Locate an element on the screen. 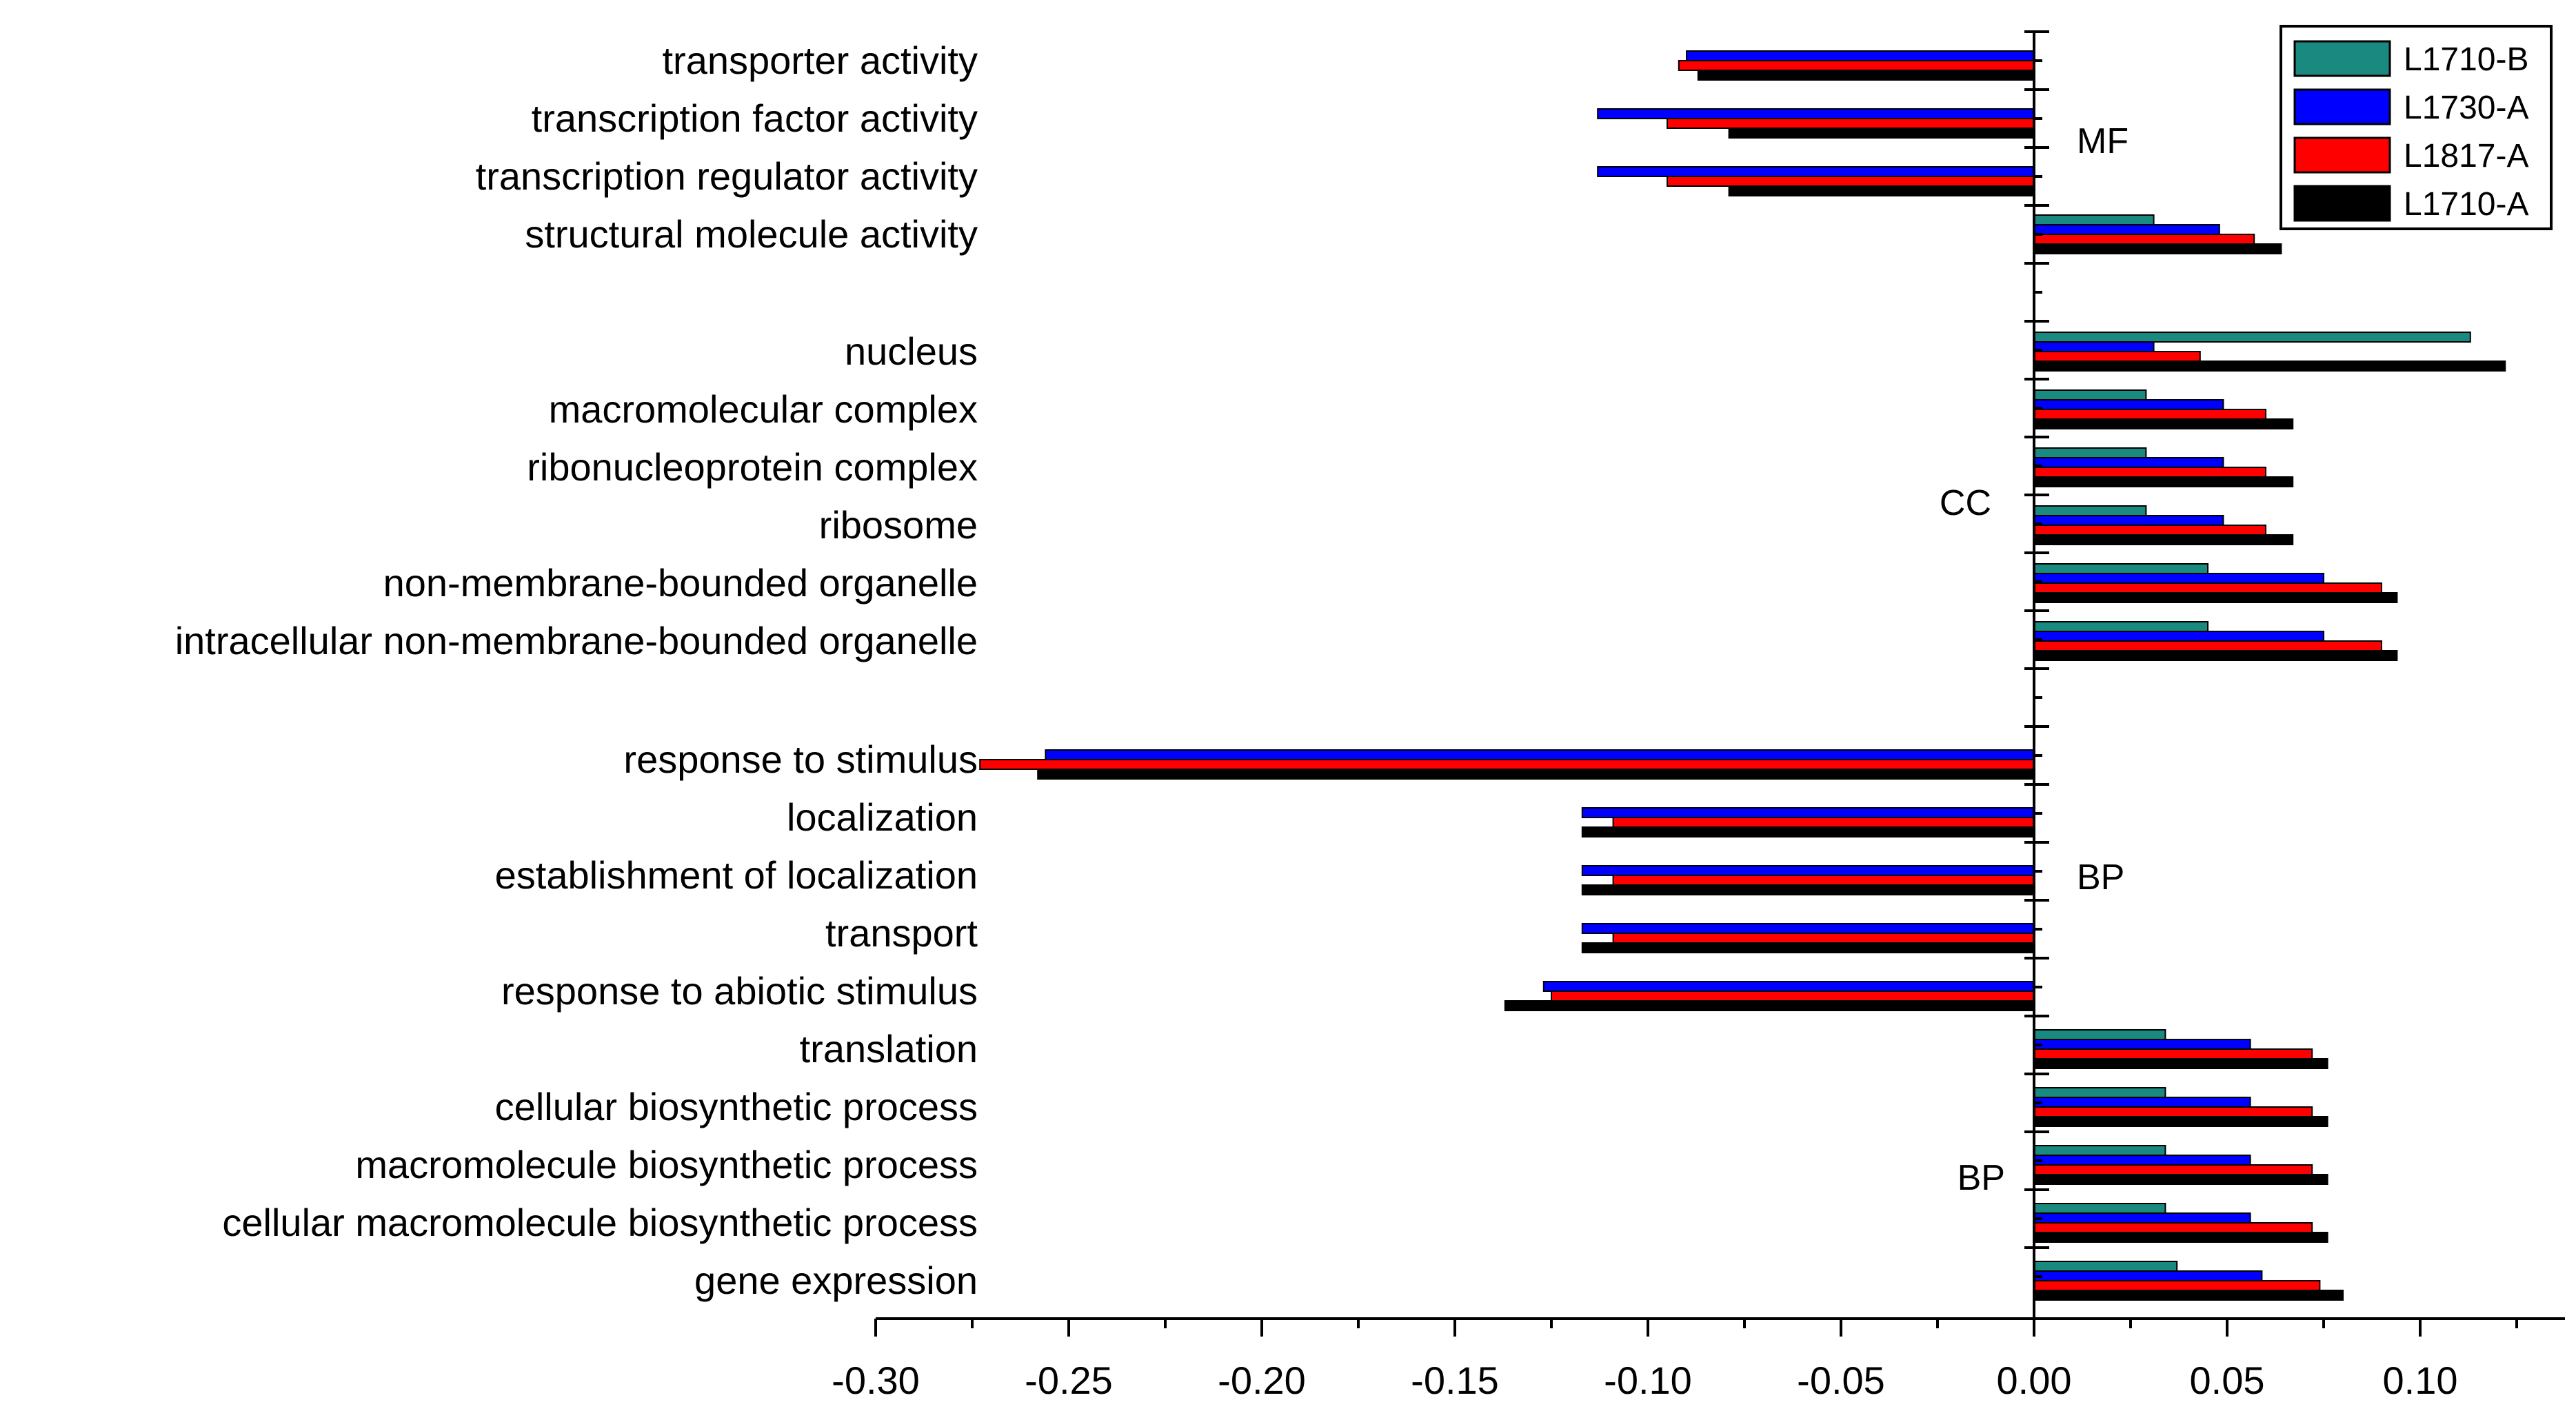 The image size is (2576, 1411). bar-l1730-a-transporter-activity is located at coordinates (1860, 56).